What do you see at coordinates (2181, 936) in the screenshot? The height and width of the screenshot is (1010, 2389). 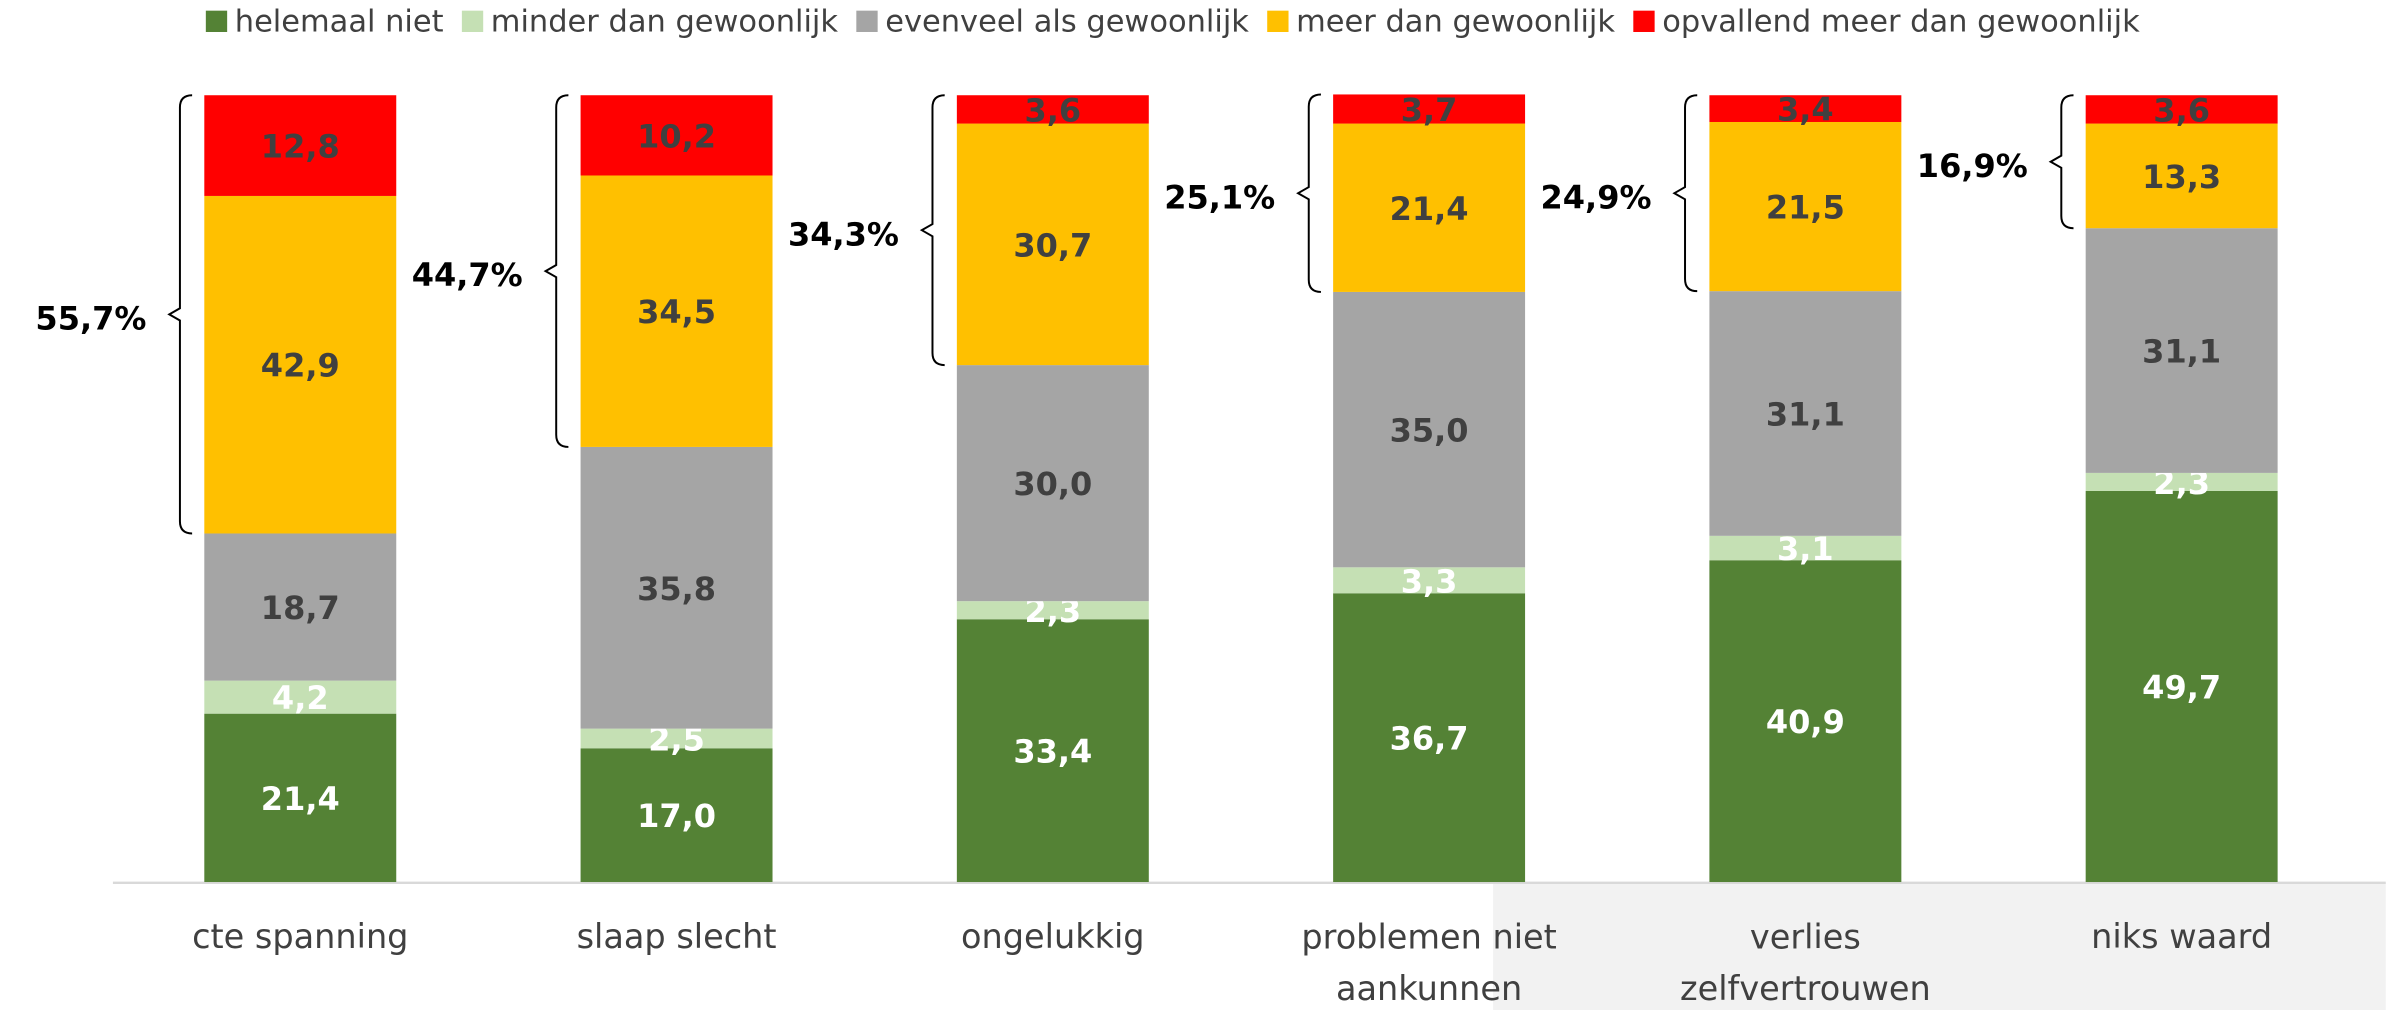 I see `x-tick-label: niks waard` at bounding box center [2181, 936].